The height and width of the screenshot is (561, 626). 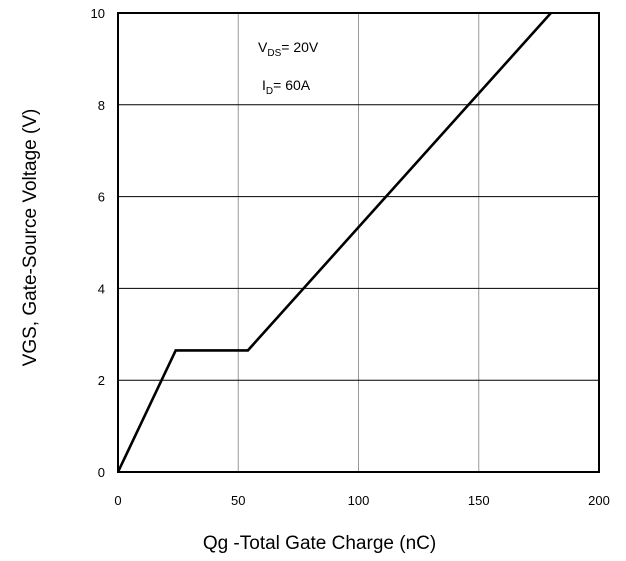 What do you see at coordinates (359, 500) in the screenshot?
I see `x-tick-label: 100` at bounding box center [359, 500].